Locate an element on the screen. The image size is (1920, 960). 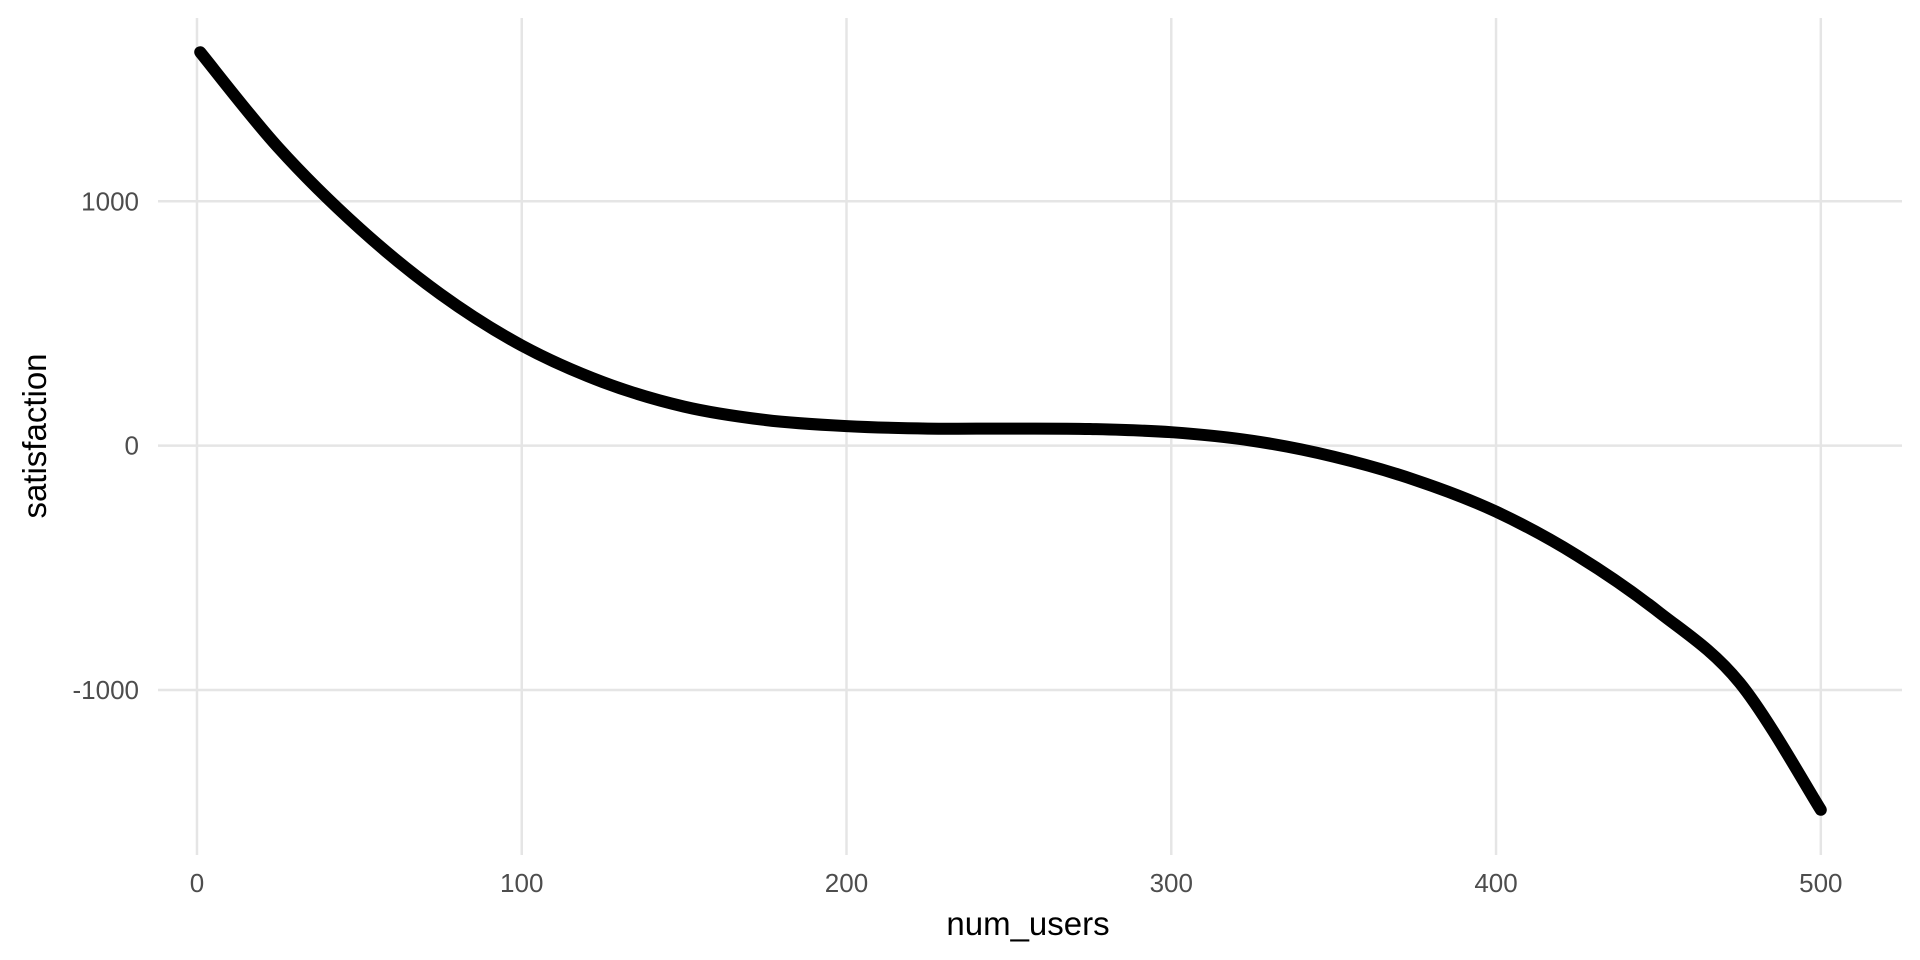
y-tick-label: -1000 is located at coordinates (106, 690).